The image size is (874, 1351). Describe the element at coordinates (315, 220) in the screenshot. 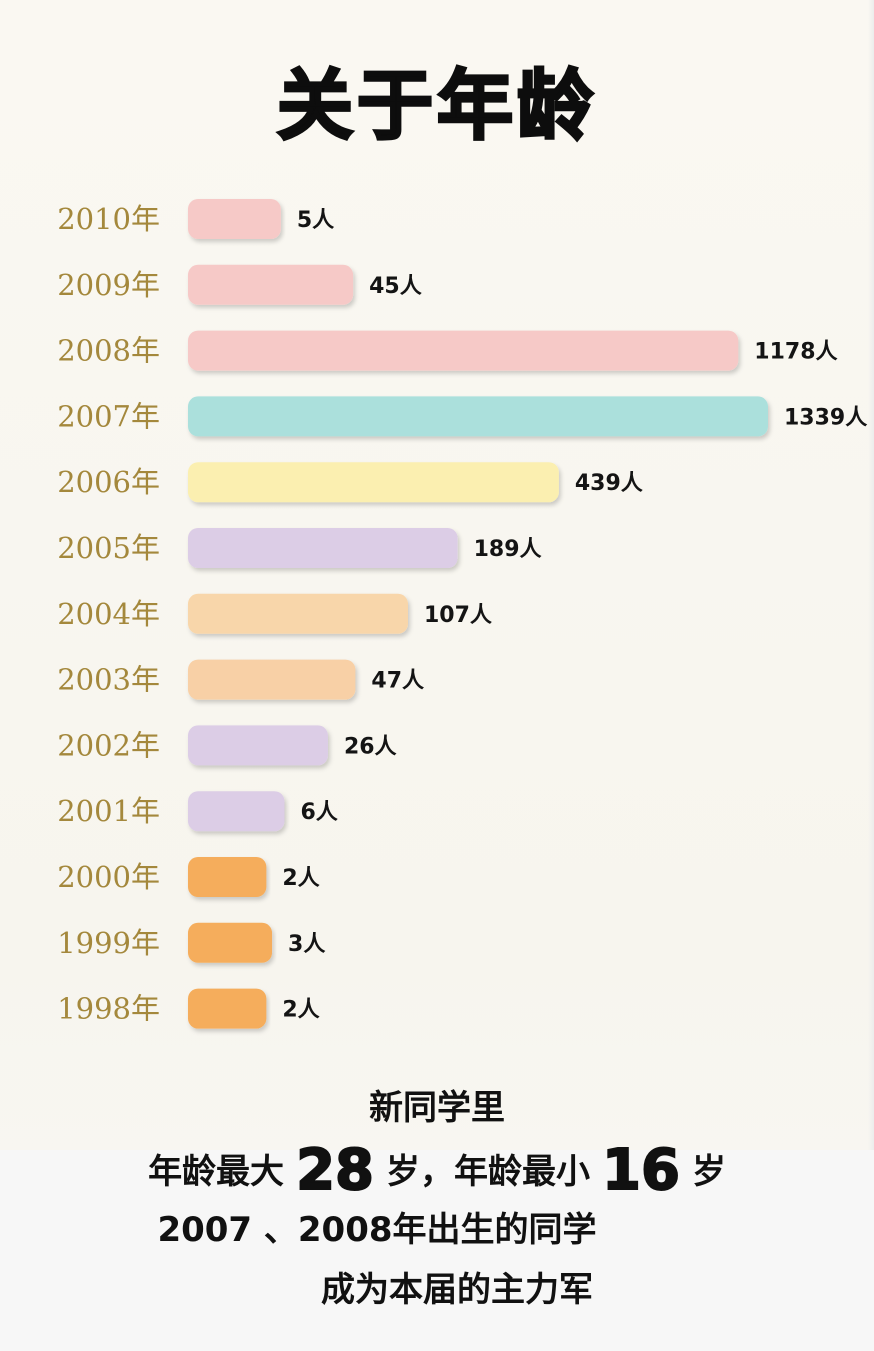

I see `value-label-0: 5人` at that location.